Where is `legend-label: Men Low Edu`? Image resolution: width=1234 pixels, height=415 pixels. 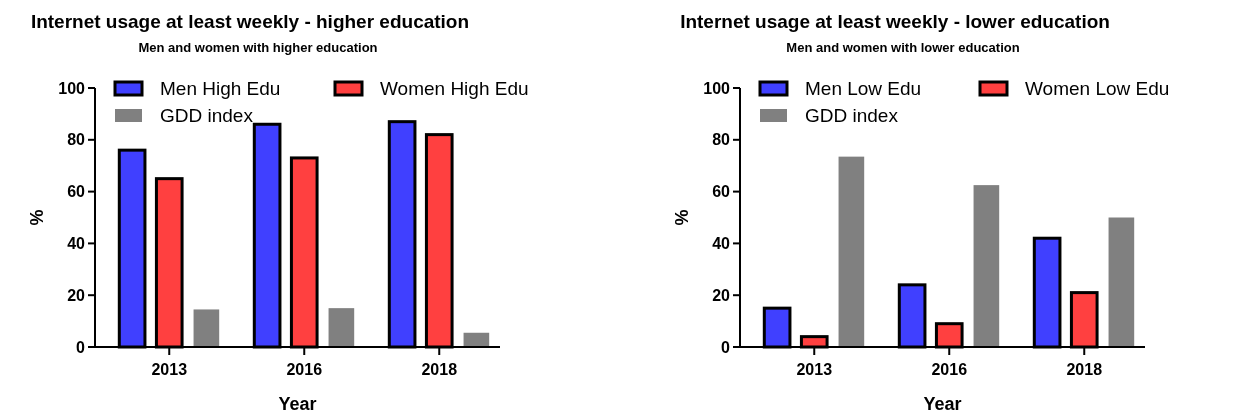 legend-label: Men Low Edu is located at coordinates (863, 88).